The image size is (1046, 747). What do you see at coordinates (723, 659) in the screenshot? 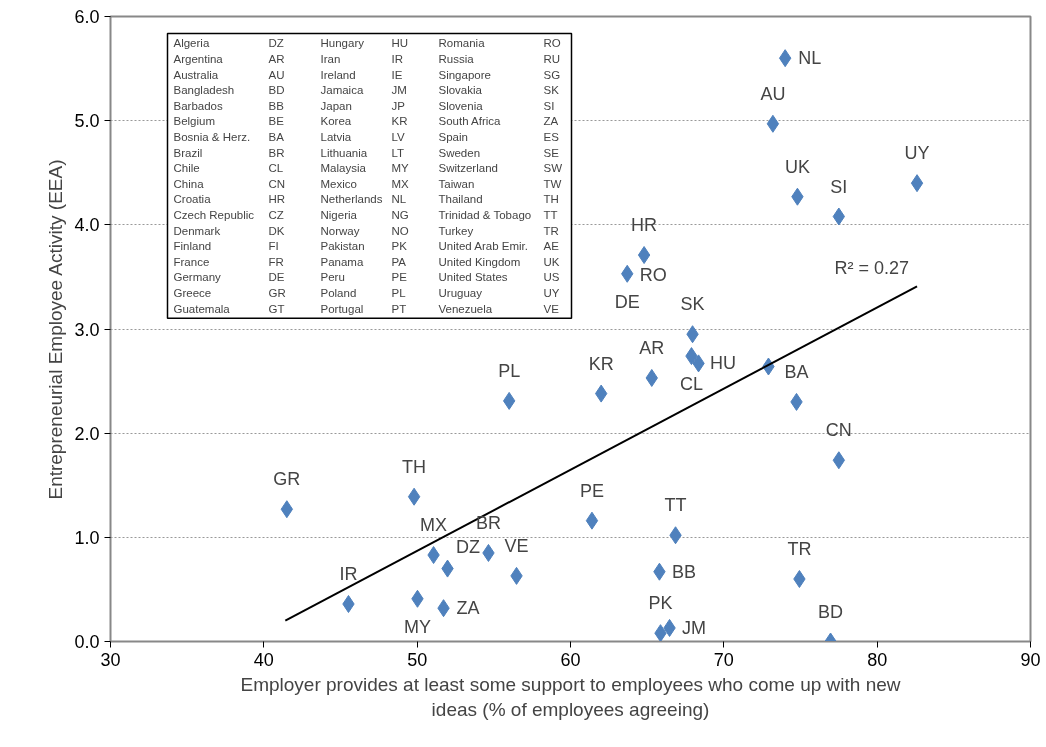
I see `x-tick-label: 70` at bounding box center [723, 659].